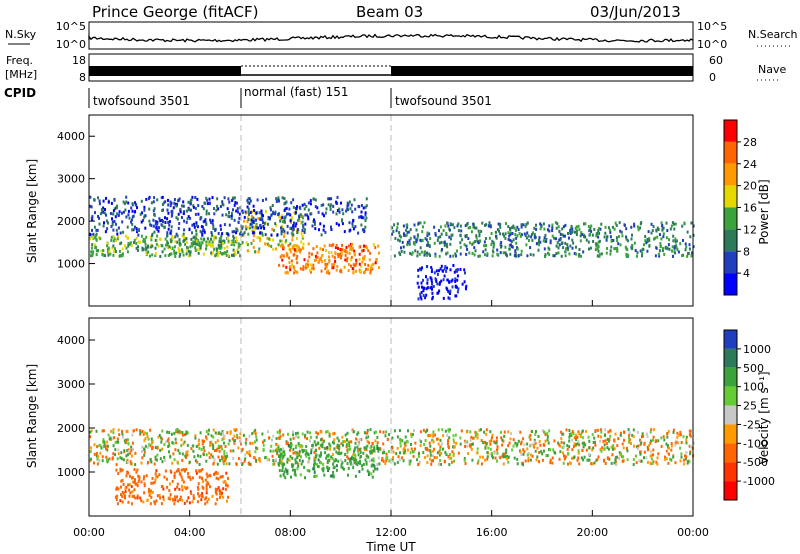 The image size is (800, 554). What do you see at coordinates (730, 339) in the screenshot?
I see `colorbar-swatch` at bounding box center [730, 339].